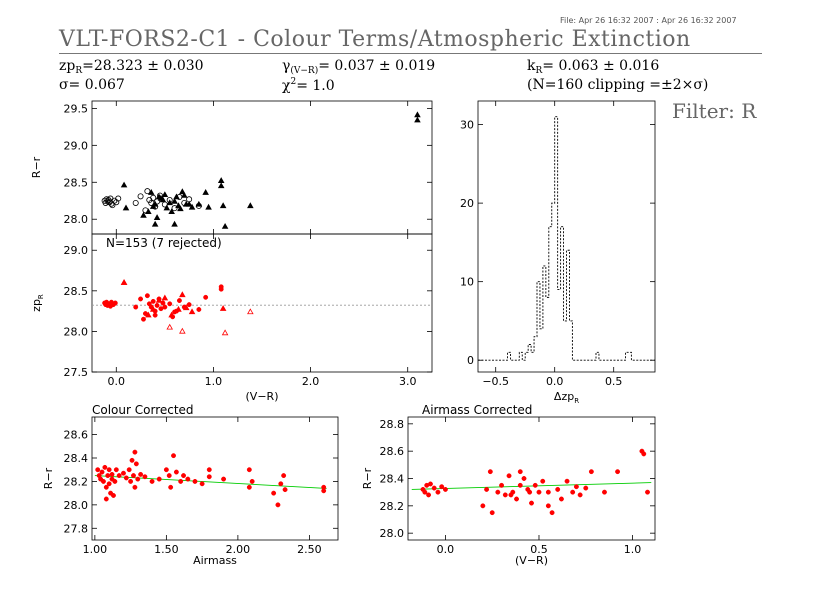  I want to click on histogram-x-label: ΔzpR, so click(566, 397).